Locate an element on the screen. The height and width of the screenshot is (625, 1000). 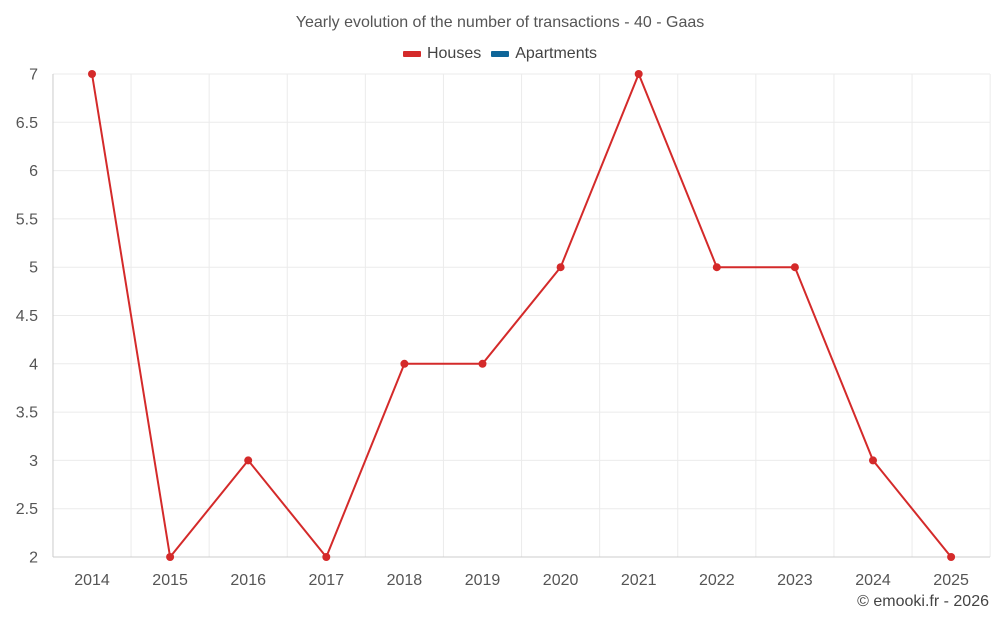
legend-item-houses: Houses is located at coordinates (442, 54).